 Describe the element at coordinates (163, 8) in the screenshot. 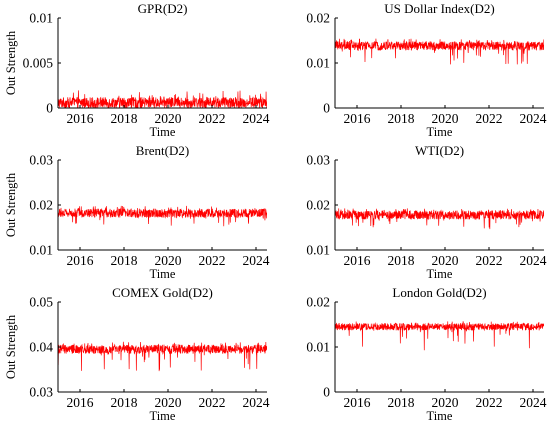

I see `chart-title: GPR(D2)` at that location.